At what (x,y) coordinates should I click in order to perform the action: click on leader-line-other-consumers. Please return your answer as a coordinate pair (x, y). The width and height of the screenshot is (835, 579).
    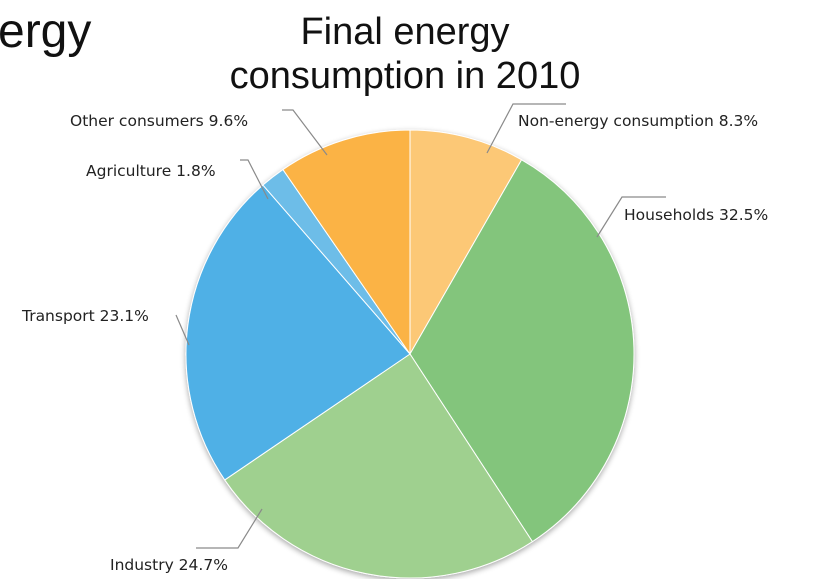
    Looking at the image, I should click on (305, 132).